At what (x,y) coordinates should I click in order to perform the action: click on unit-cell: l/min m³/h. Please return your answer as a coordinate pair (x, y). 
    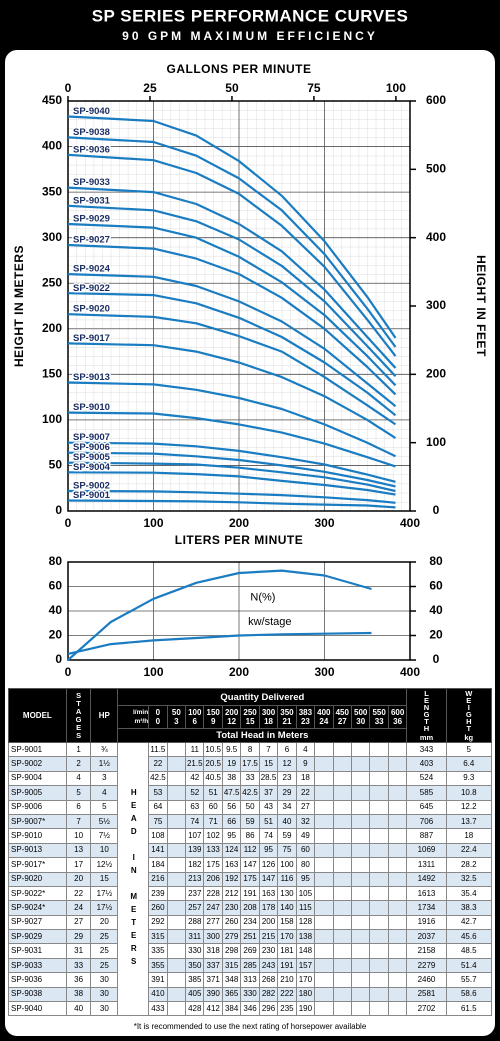
    Looking at the image, I should click on (133, 717).